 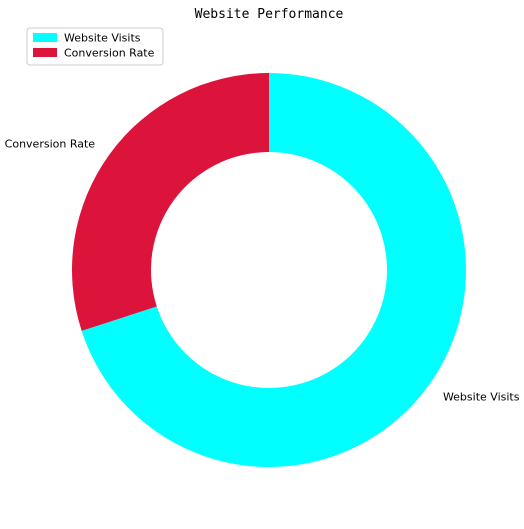 I want to click on legend-swatch-conversion-rate, so click(x=45, y=52).